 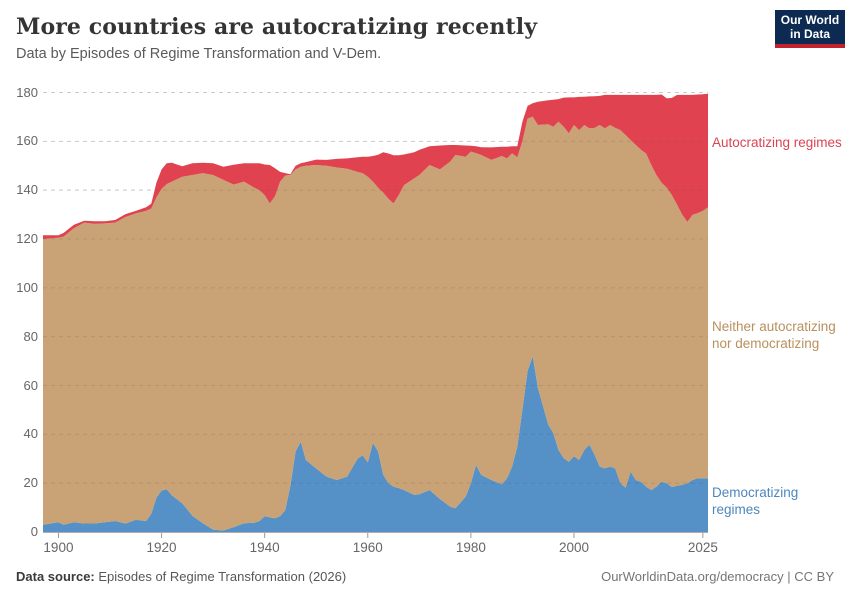 I want to click on series-label-autocratizing: Autocratizing regimes, so click(x=777, y=142).